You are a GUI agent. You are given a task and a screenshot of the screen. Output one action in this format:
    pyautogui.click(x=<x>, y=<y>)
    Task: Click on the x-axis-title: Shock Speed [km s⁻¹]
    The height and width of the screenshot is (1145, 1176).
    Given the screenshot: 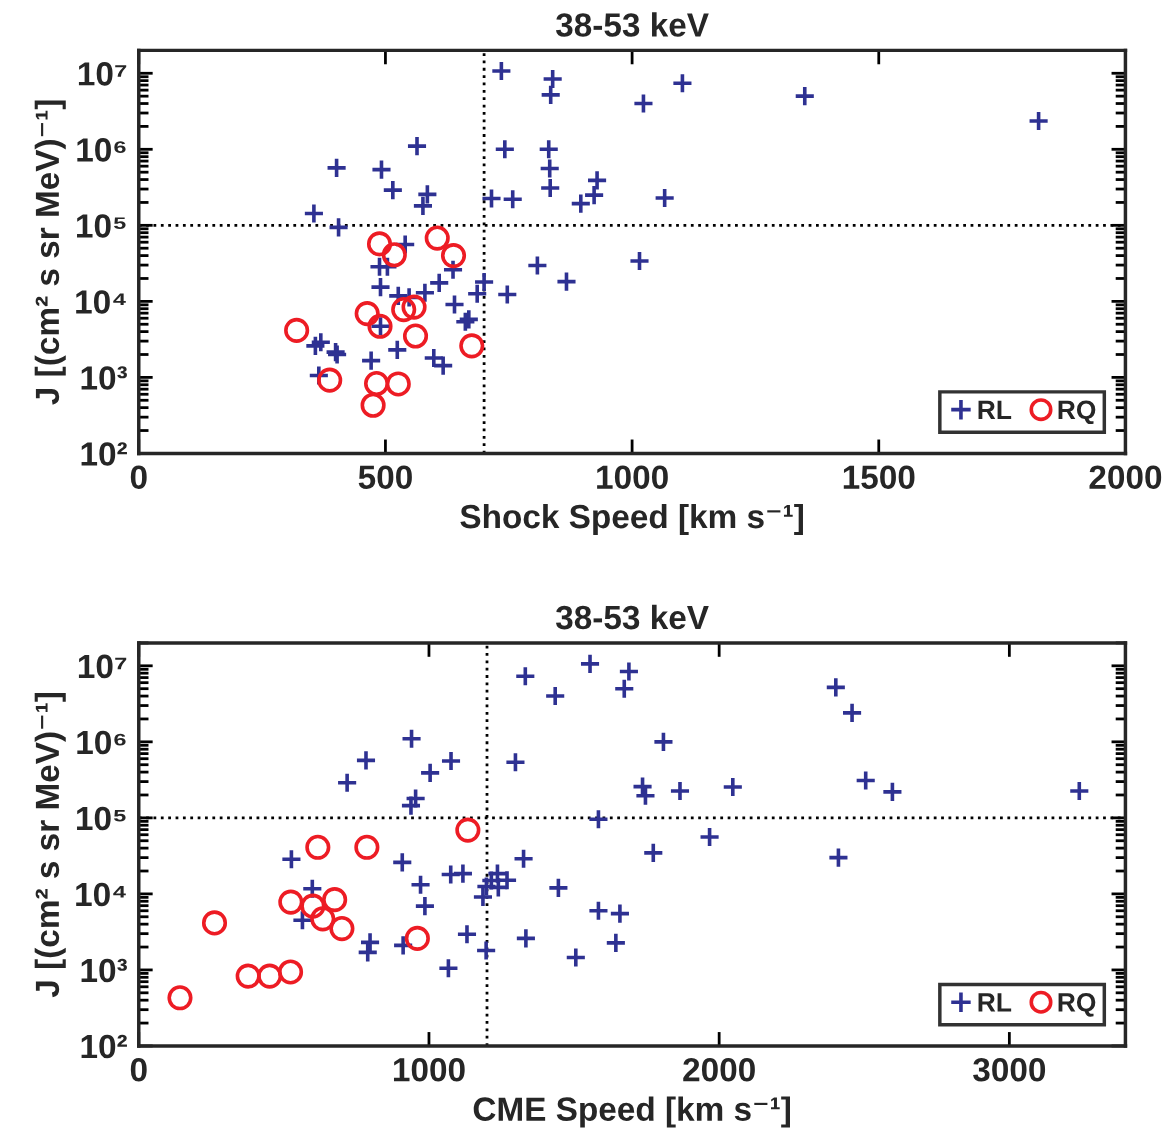 What is the action you would take?
    pyautogui.click(x=631, y=519)
    